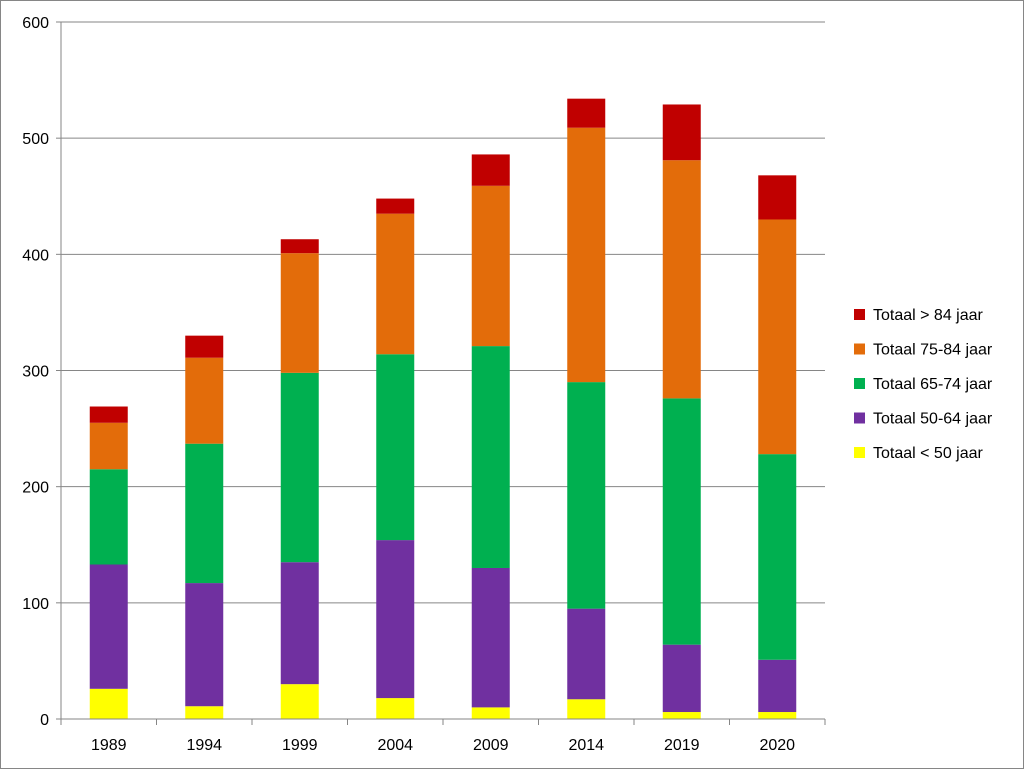 The height and width of the screenshot is (773, 1024). What do you see at coordinates (35, 255) in the screenshot?
I see `y-tick-label: 400` at bounding box center [35, 255].